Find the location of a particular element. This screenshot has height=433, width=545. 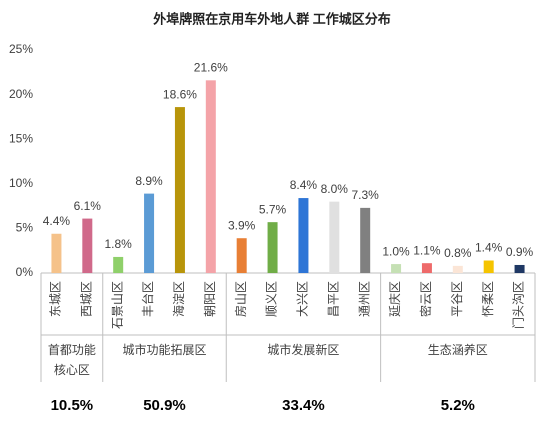

x-tick-label: 海淀区 is located at coordinates (178, 299).